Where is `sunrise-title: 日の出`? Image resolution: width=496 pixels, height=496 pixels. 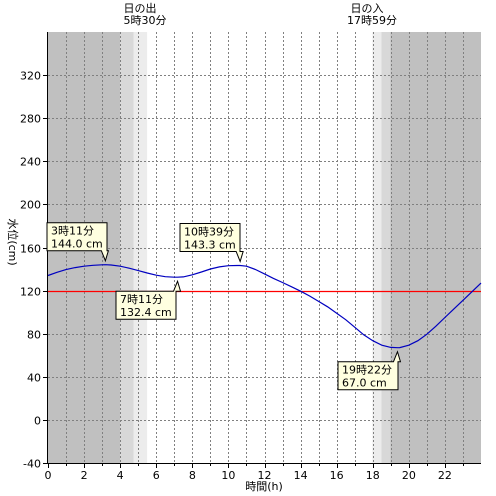
sunrise-title: 日の出 is located at coordinates (140, 8).